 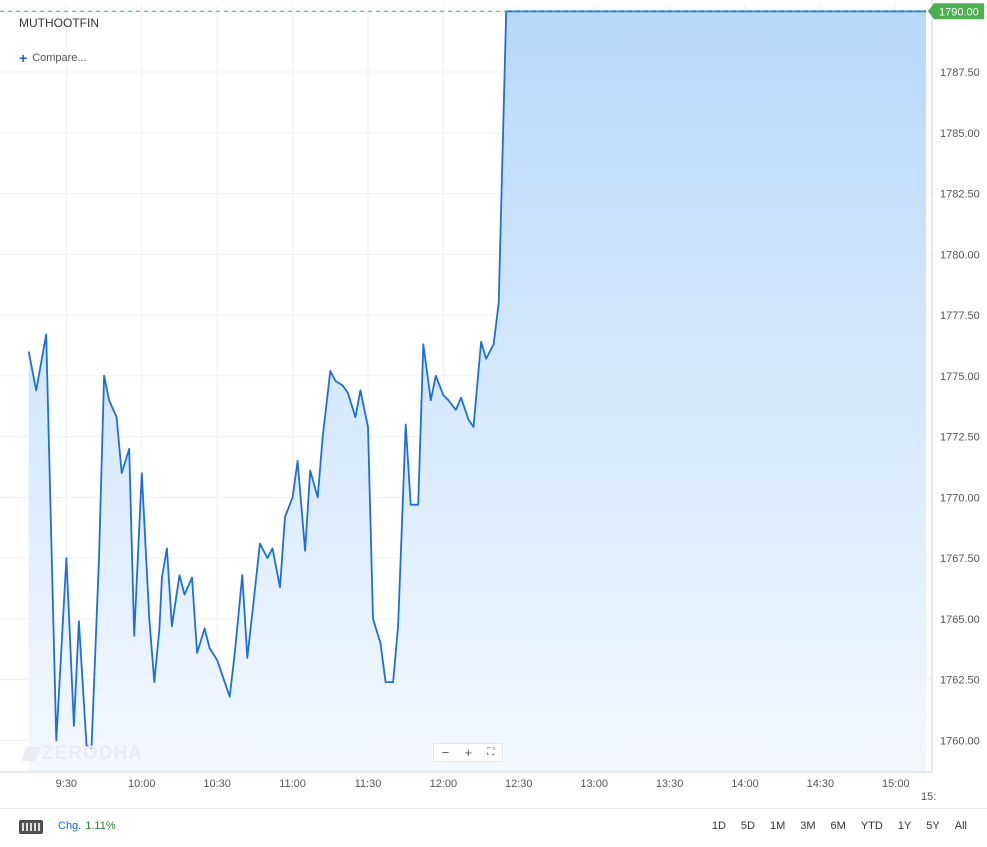 What do you see at coordinates (960, 741) in the screenshot?
I see `y-tick-label: 1760.00` at bounding box center [960, 741].